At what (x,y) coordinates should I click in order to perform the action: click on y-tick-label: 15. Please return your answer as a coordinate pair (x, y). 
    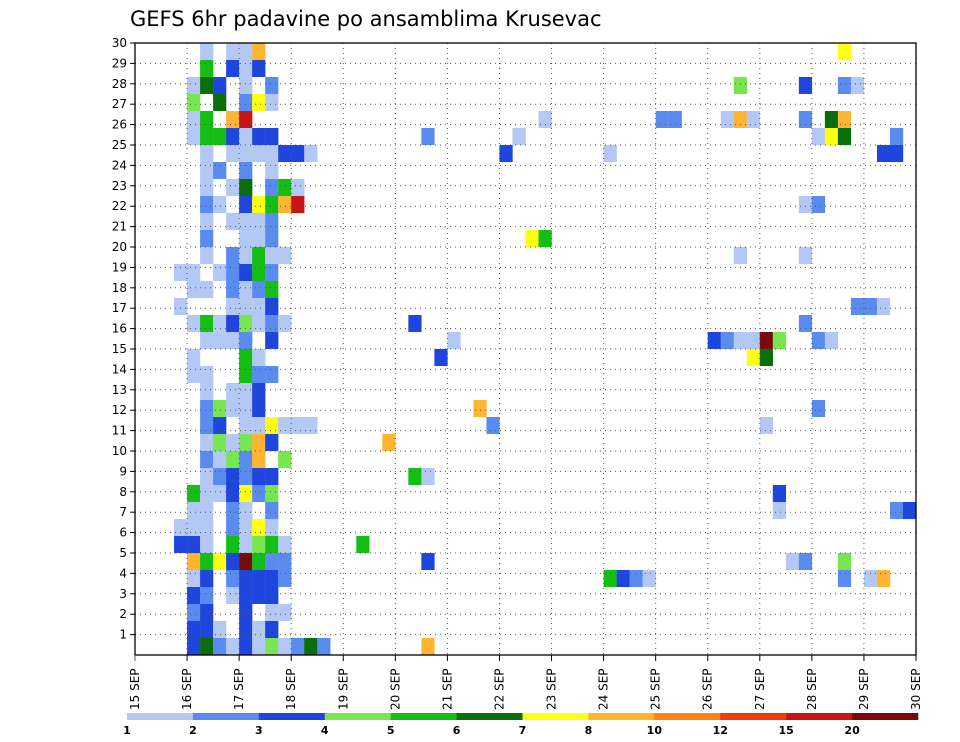
    Looking at the image, I should click on (119, 349).